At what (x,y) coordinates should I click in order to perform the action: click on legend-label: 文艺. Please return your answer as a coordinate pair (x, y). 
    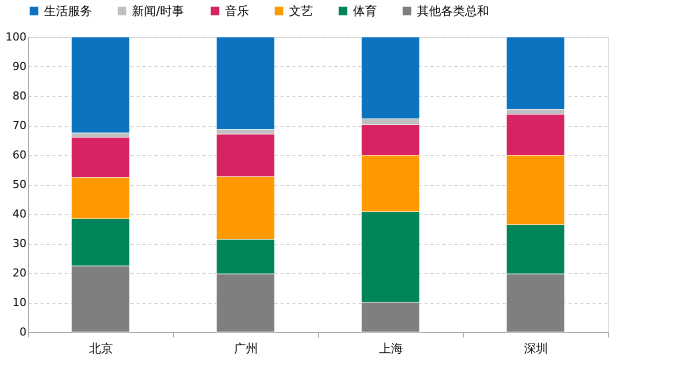
    Looking at the image, I should click on (301, 11).